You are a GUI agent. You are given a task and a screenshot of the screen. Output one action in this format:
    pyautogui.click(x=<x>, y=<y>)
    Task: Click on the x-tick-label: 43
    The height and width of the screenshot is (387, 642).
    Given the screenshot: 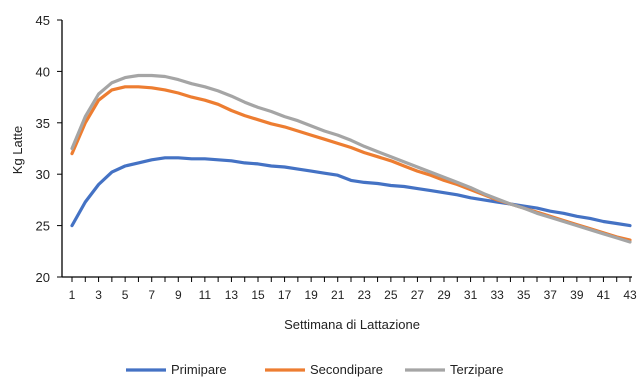 What is the action you would take?
    pyautogui.click(x=630, y=295)
    